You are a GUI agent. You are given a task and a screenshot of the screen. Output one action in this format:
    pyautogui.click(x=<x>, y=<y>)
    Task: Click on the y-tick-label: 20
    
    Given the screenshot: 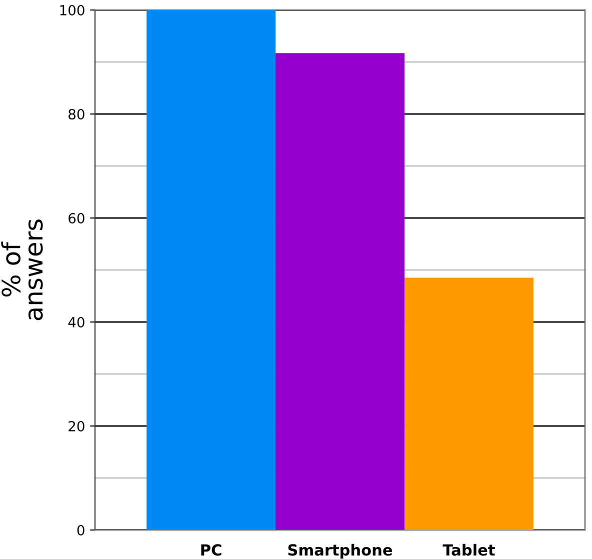 What is the action you would take?
    pyautogui.click(x=76, y=426)
    